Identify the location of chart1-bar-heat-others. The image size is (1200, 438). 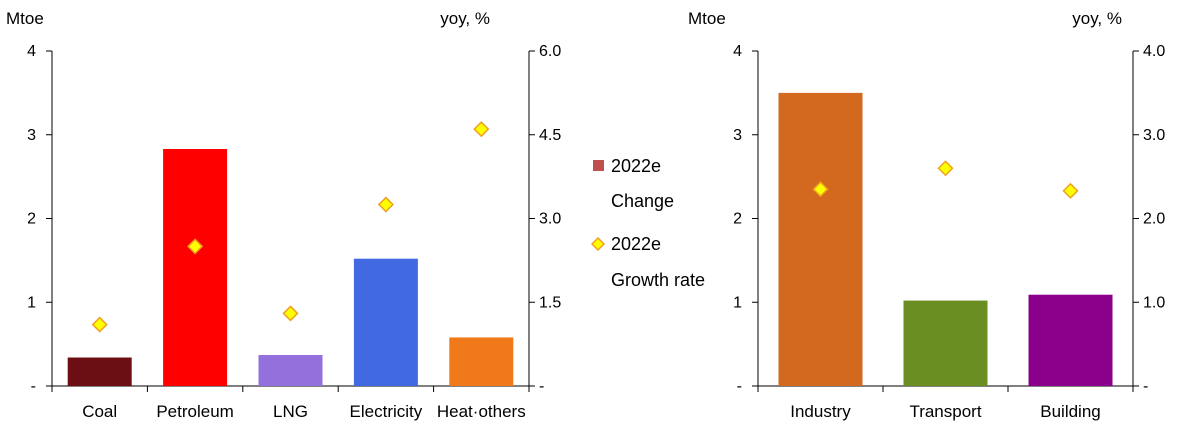
(481, 361).